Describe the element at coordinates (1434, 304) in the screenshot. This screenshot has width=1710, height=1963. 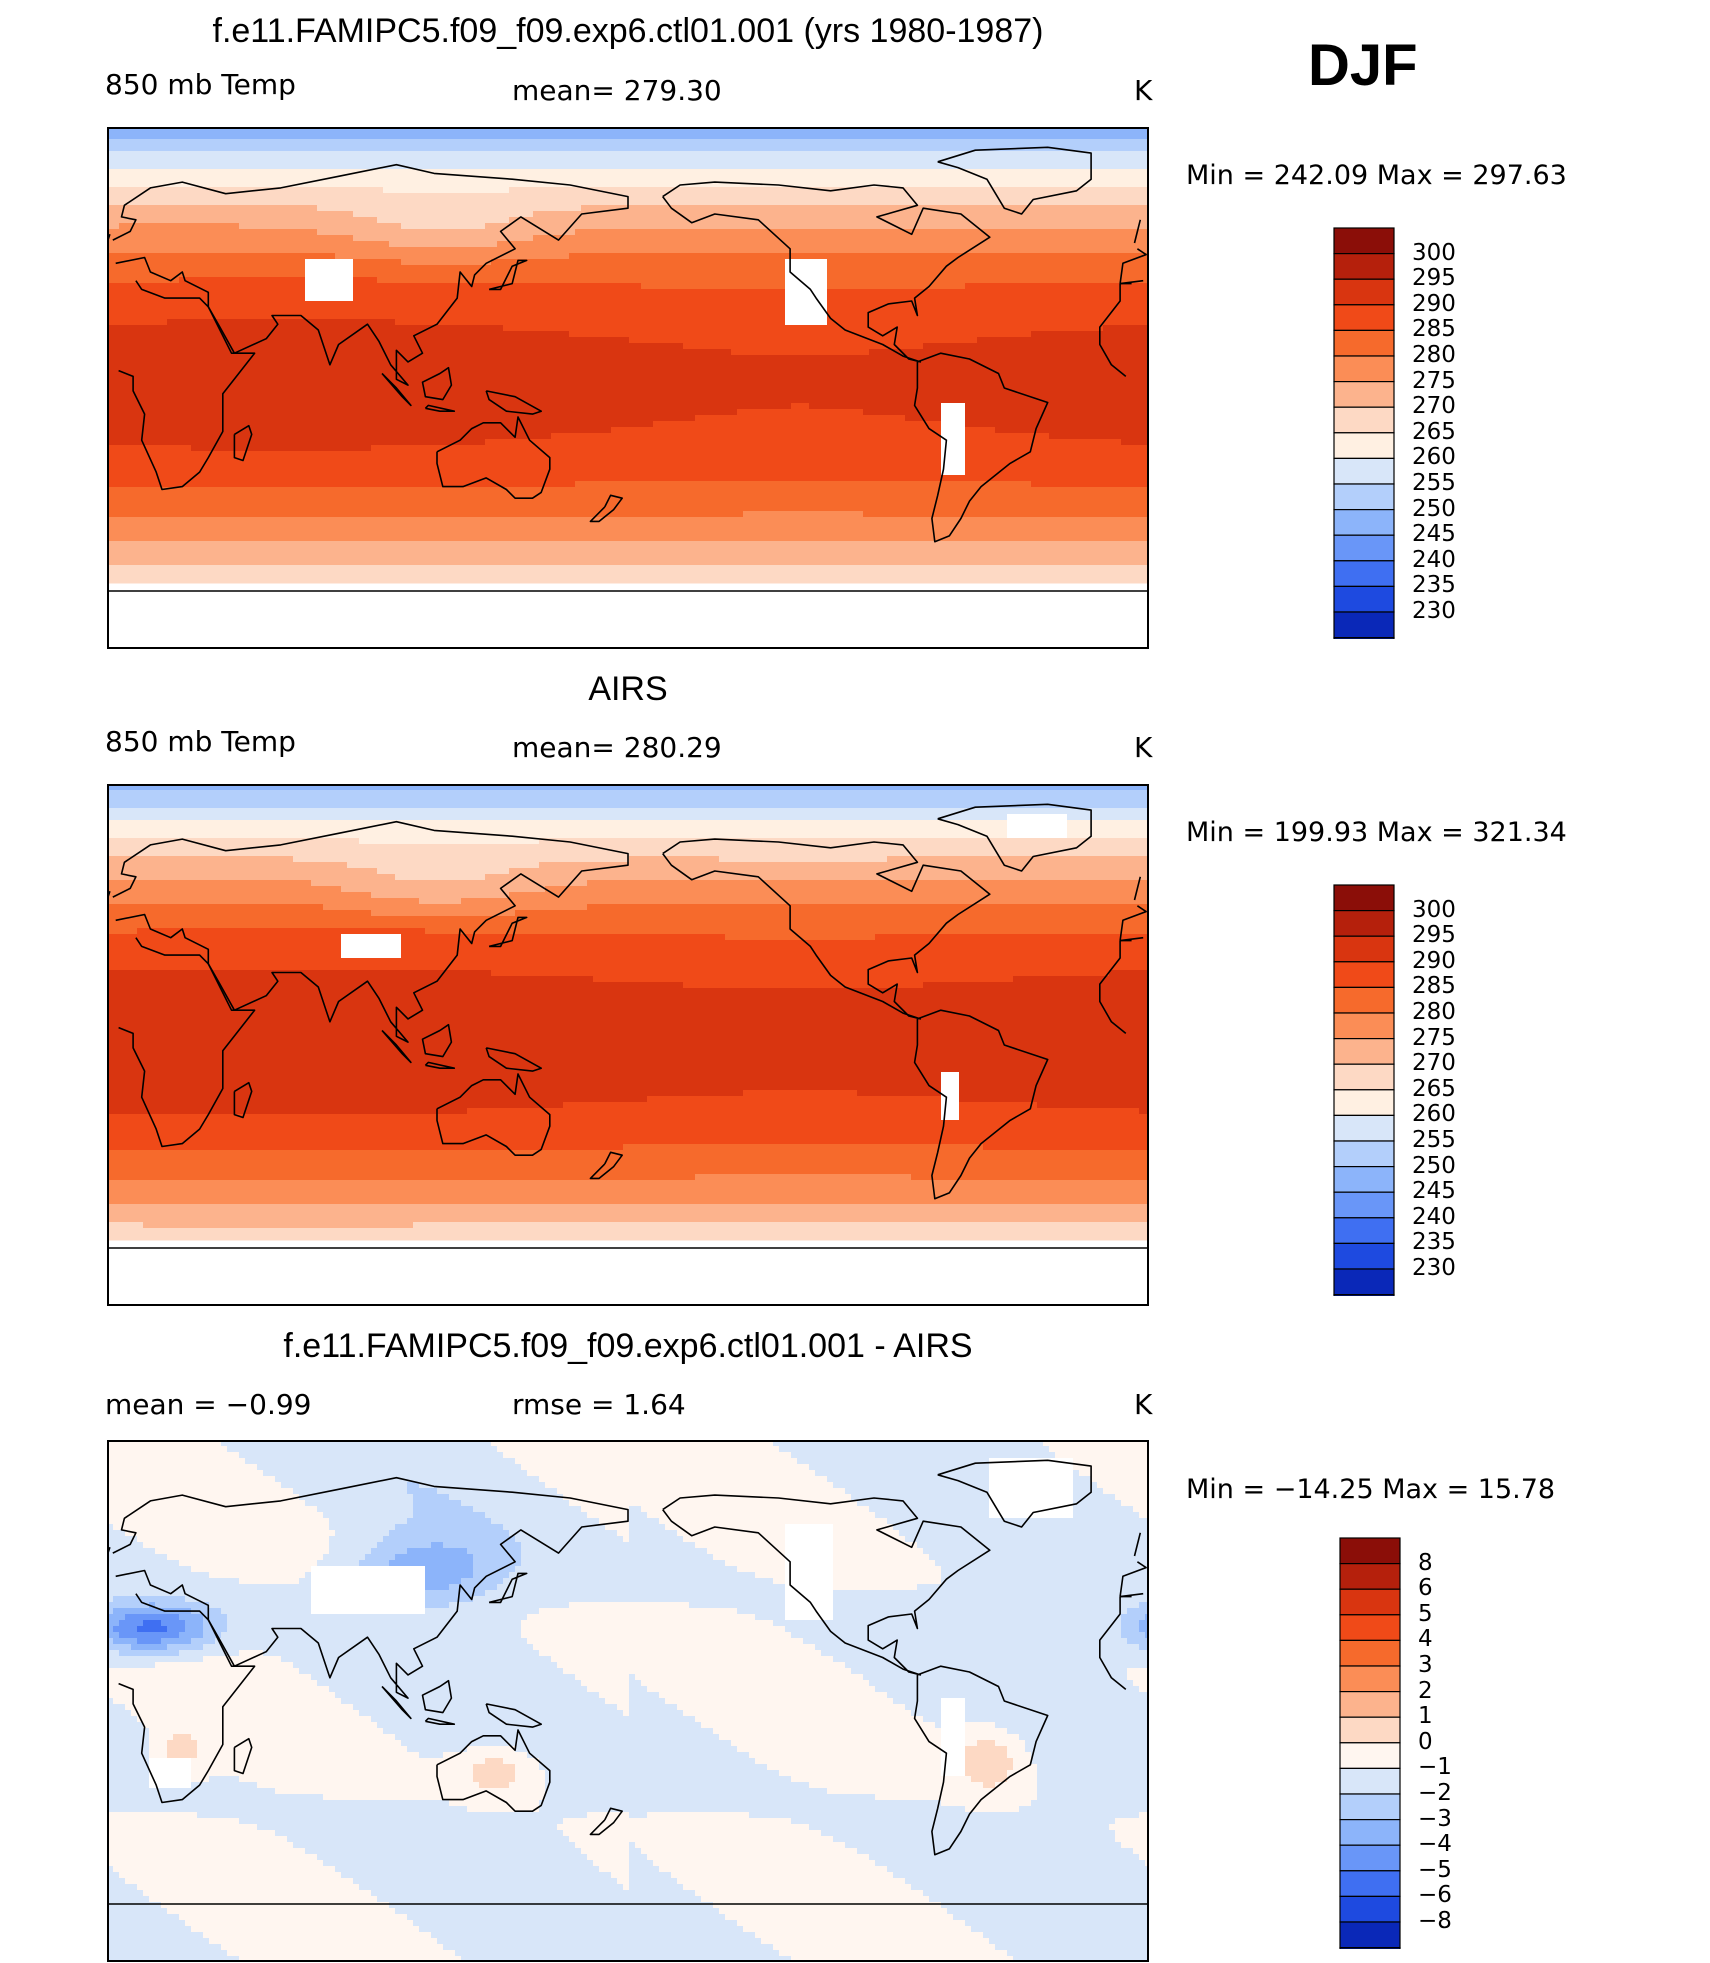
I see `colorbar-tick-label: 290` at that location.